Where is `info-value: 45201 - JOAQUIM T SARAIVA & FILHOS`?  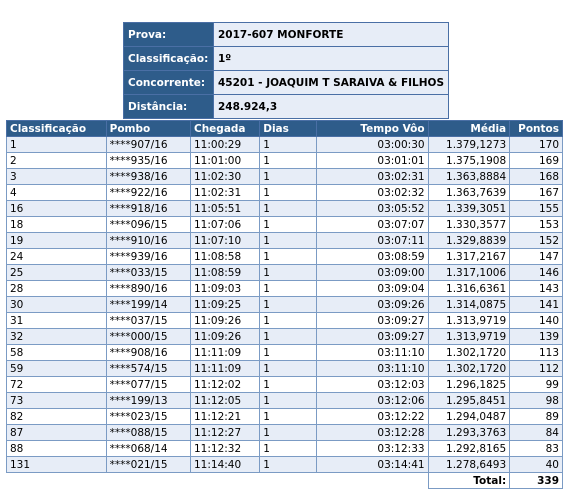 info-value: 45201 - JOAQUIM T SARAIVA & FILHOS is located at coordinates (331, 82).